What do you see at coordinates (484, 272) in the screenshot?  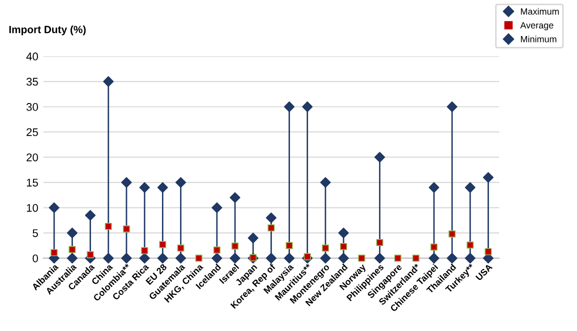 I see `x-tick-label: USA` at bounding box center [484, 272].